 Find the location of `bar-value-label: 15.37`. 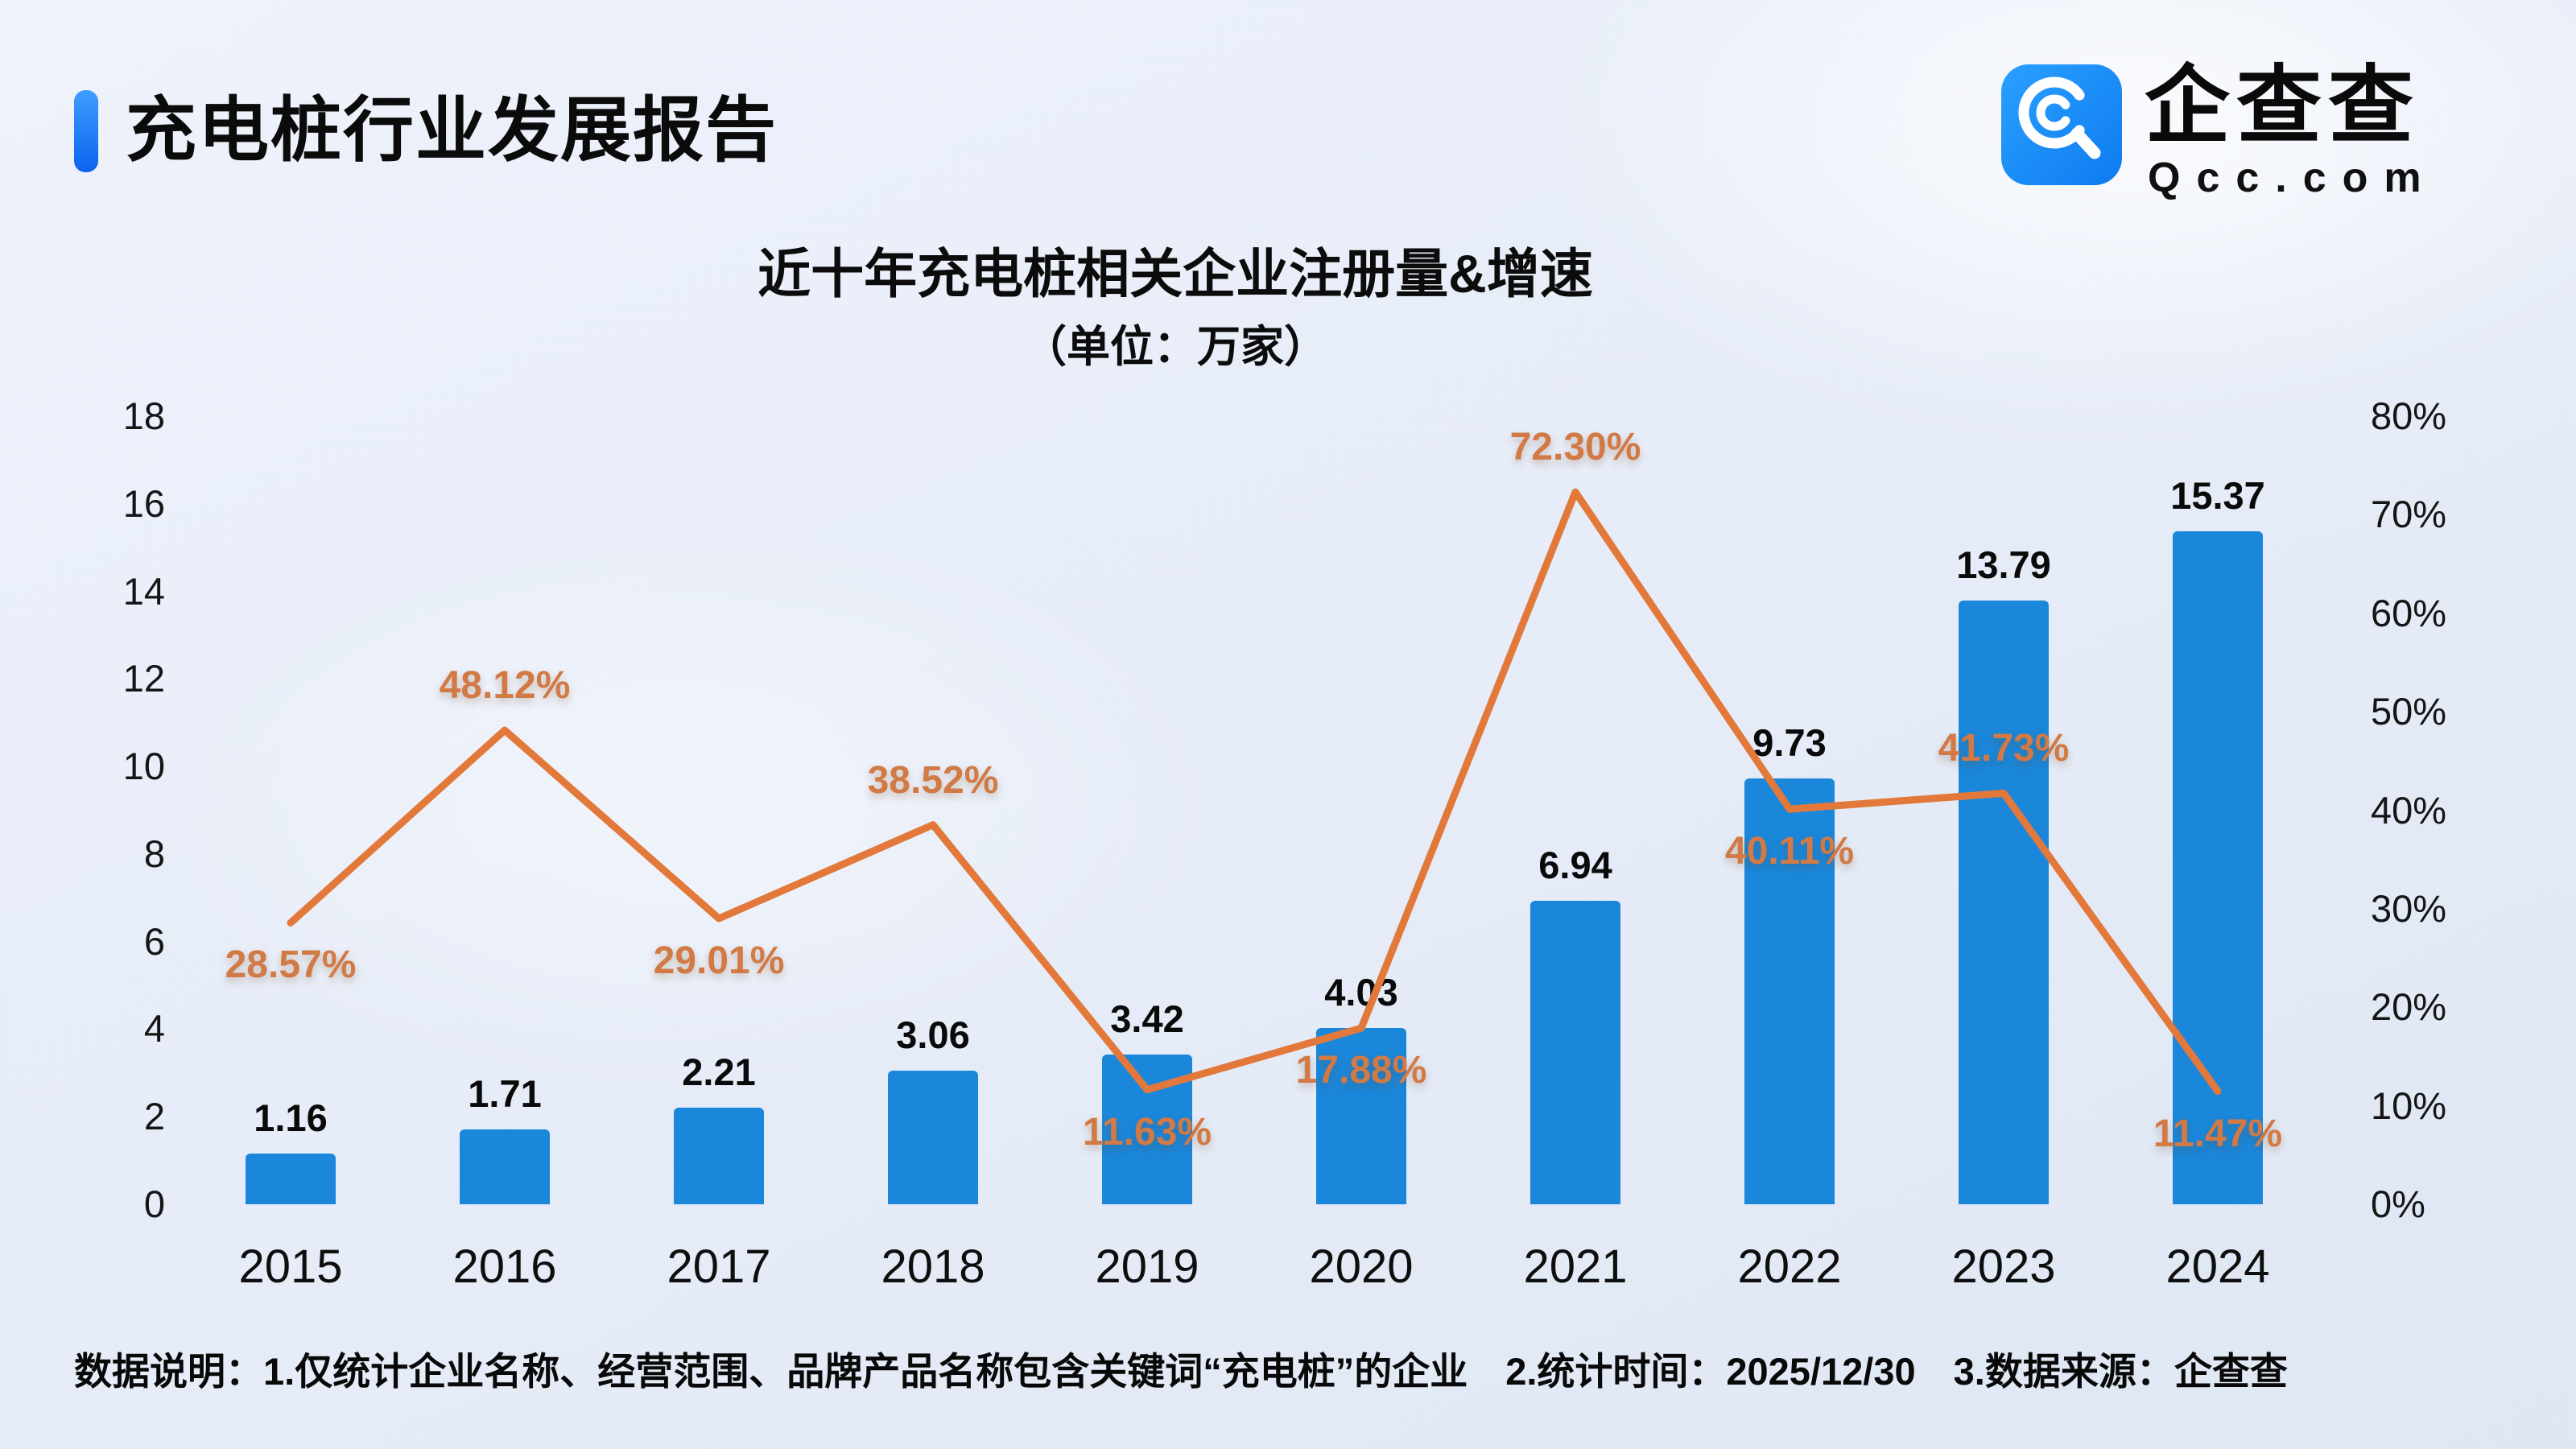

bar-value-label: 15.37 is located at coordinates (2217, 496).